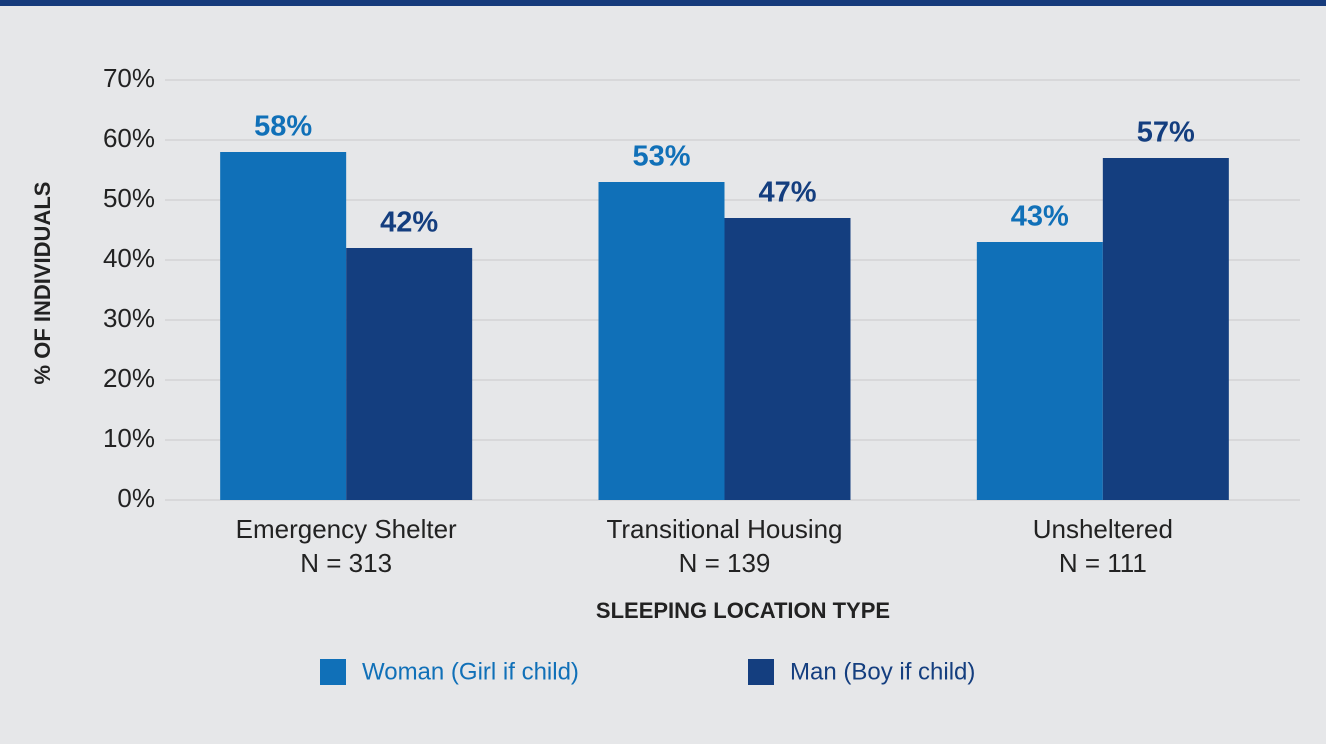 Image resolution: width=1326 pixels, height=744 pixels. I want to click on y-tick-label: 20%, so click(129, 378).